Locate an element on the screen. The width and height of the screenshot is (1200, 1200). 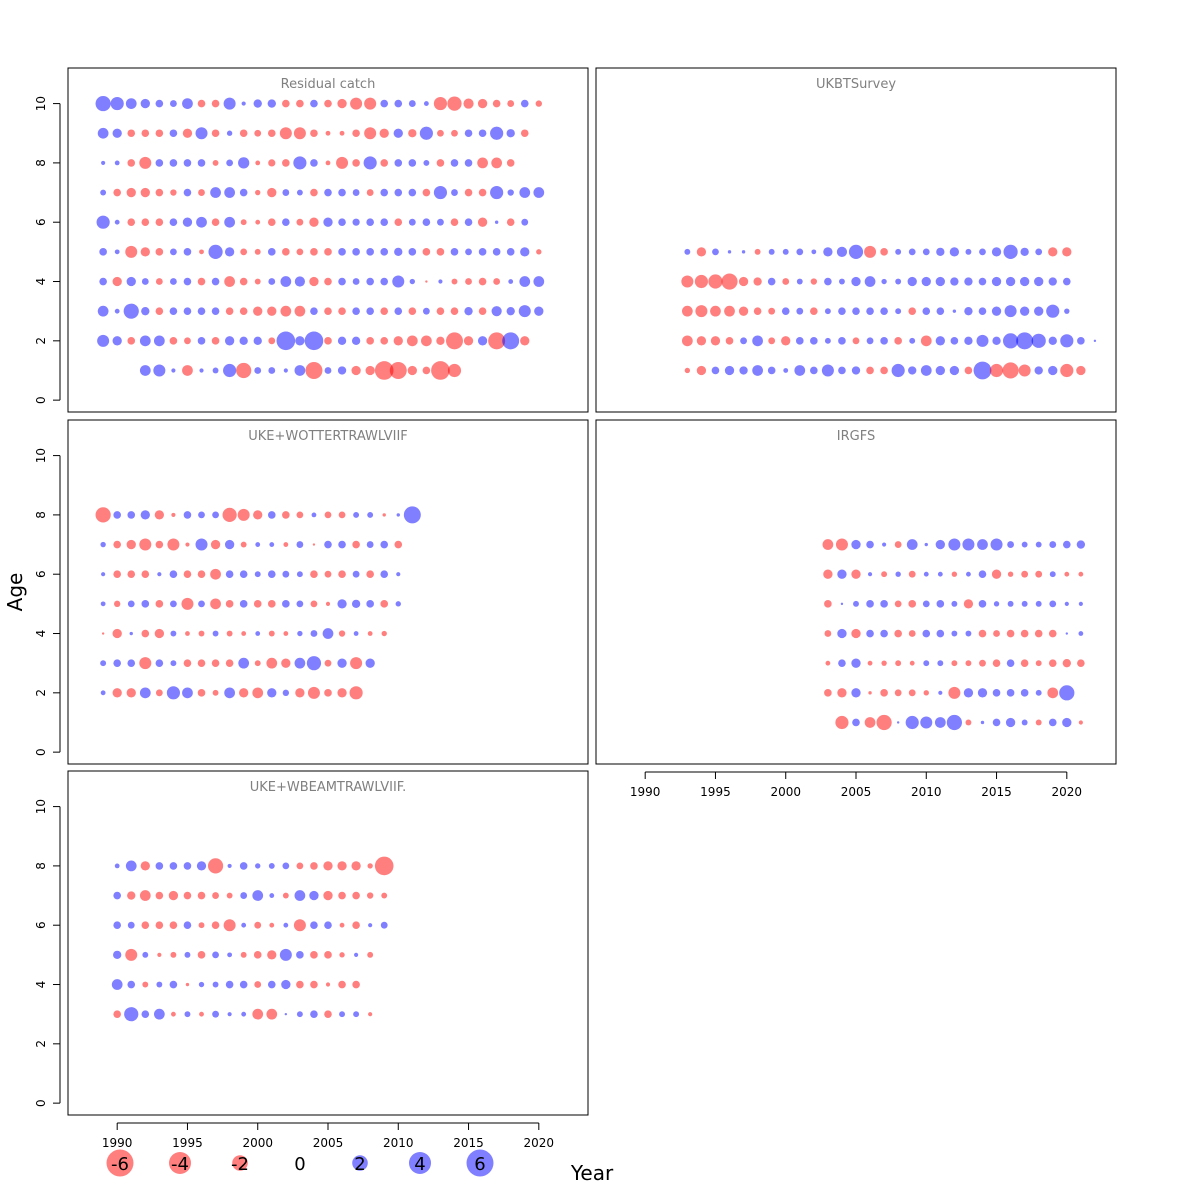
legend-bubble is located at coordinates (480, 1163).